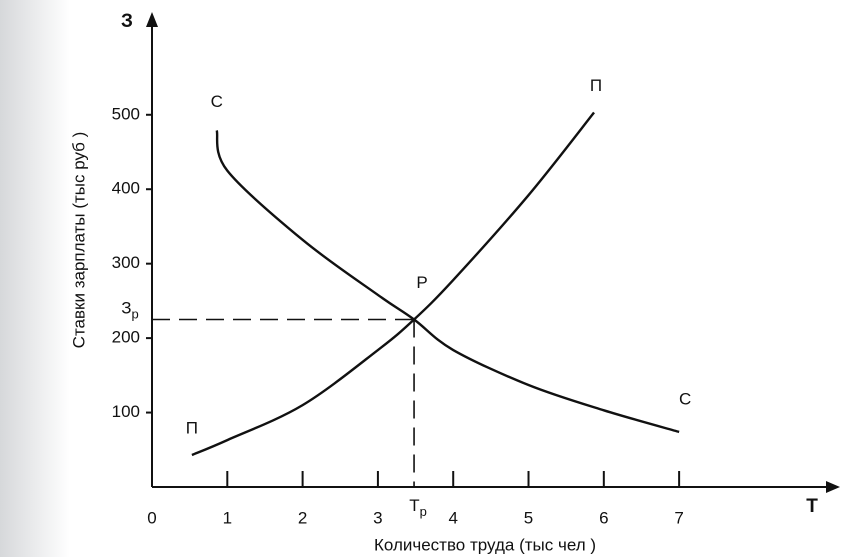 The width and height of the screenshot is (848, 557). What do you see at coordinates (423, 511) in the screenshot?
I see `x-equilibrium-label-sub: р` at bounding box center [423, 511].